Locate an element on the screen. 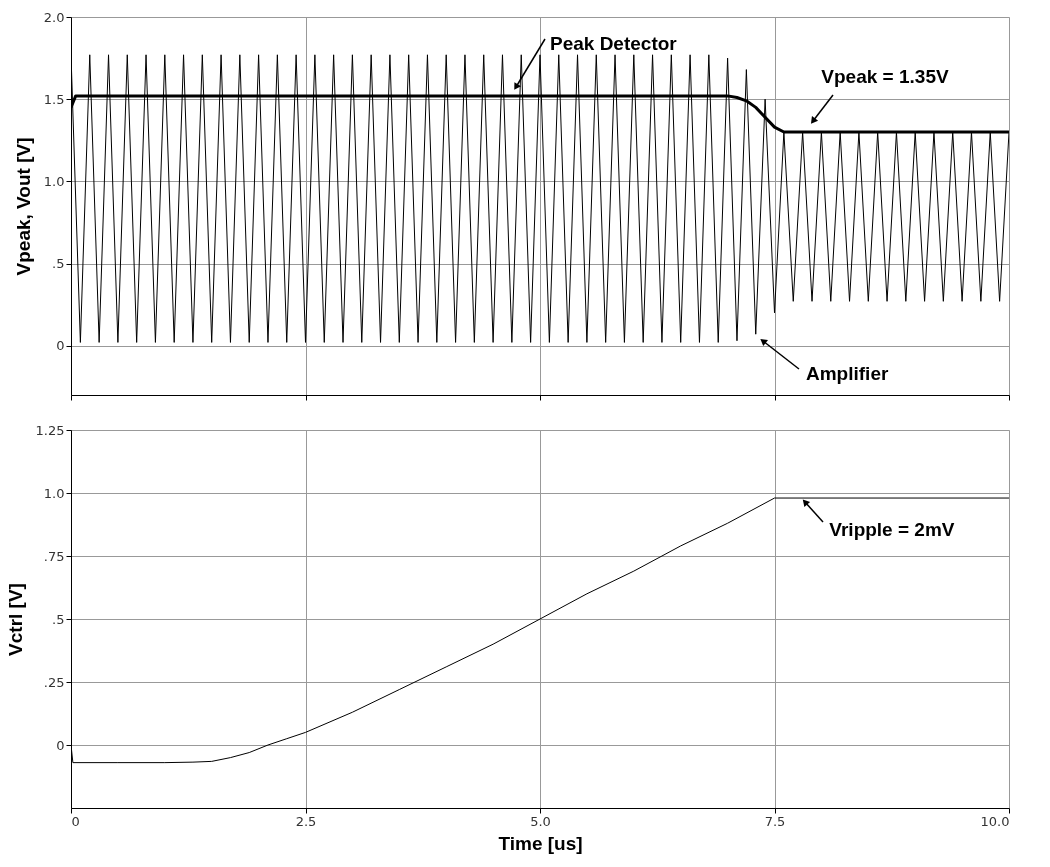 The width and height of the screenshot is (1050, 867). text: Amplifier is located at coordinates (847, 373).